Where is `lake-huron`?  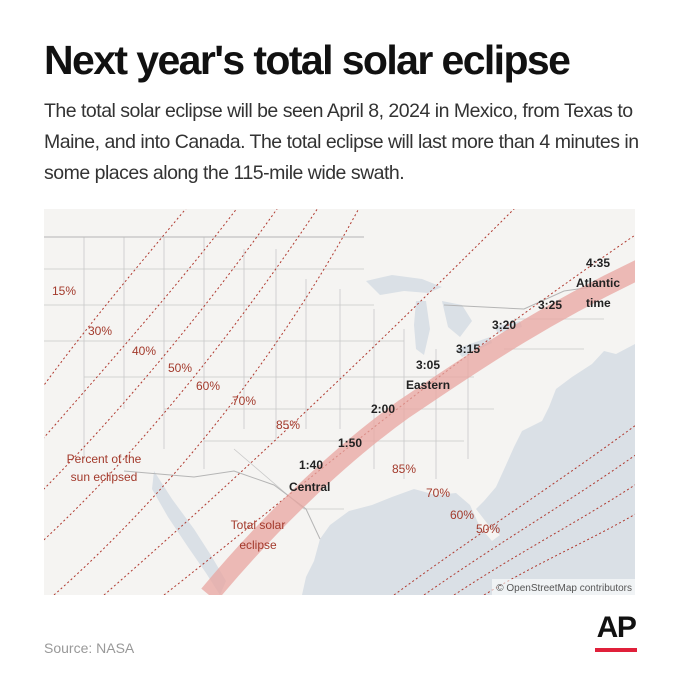
lake-huron is located at coordinates (457, 319).